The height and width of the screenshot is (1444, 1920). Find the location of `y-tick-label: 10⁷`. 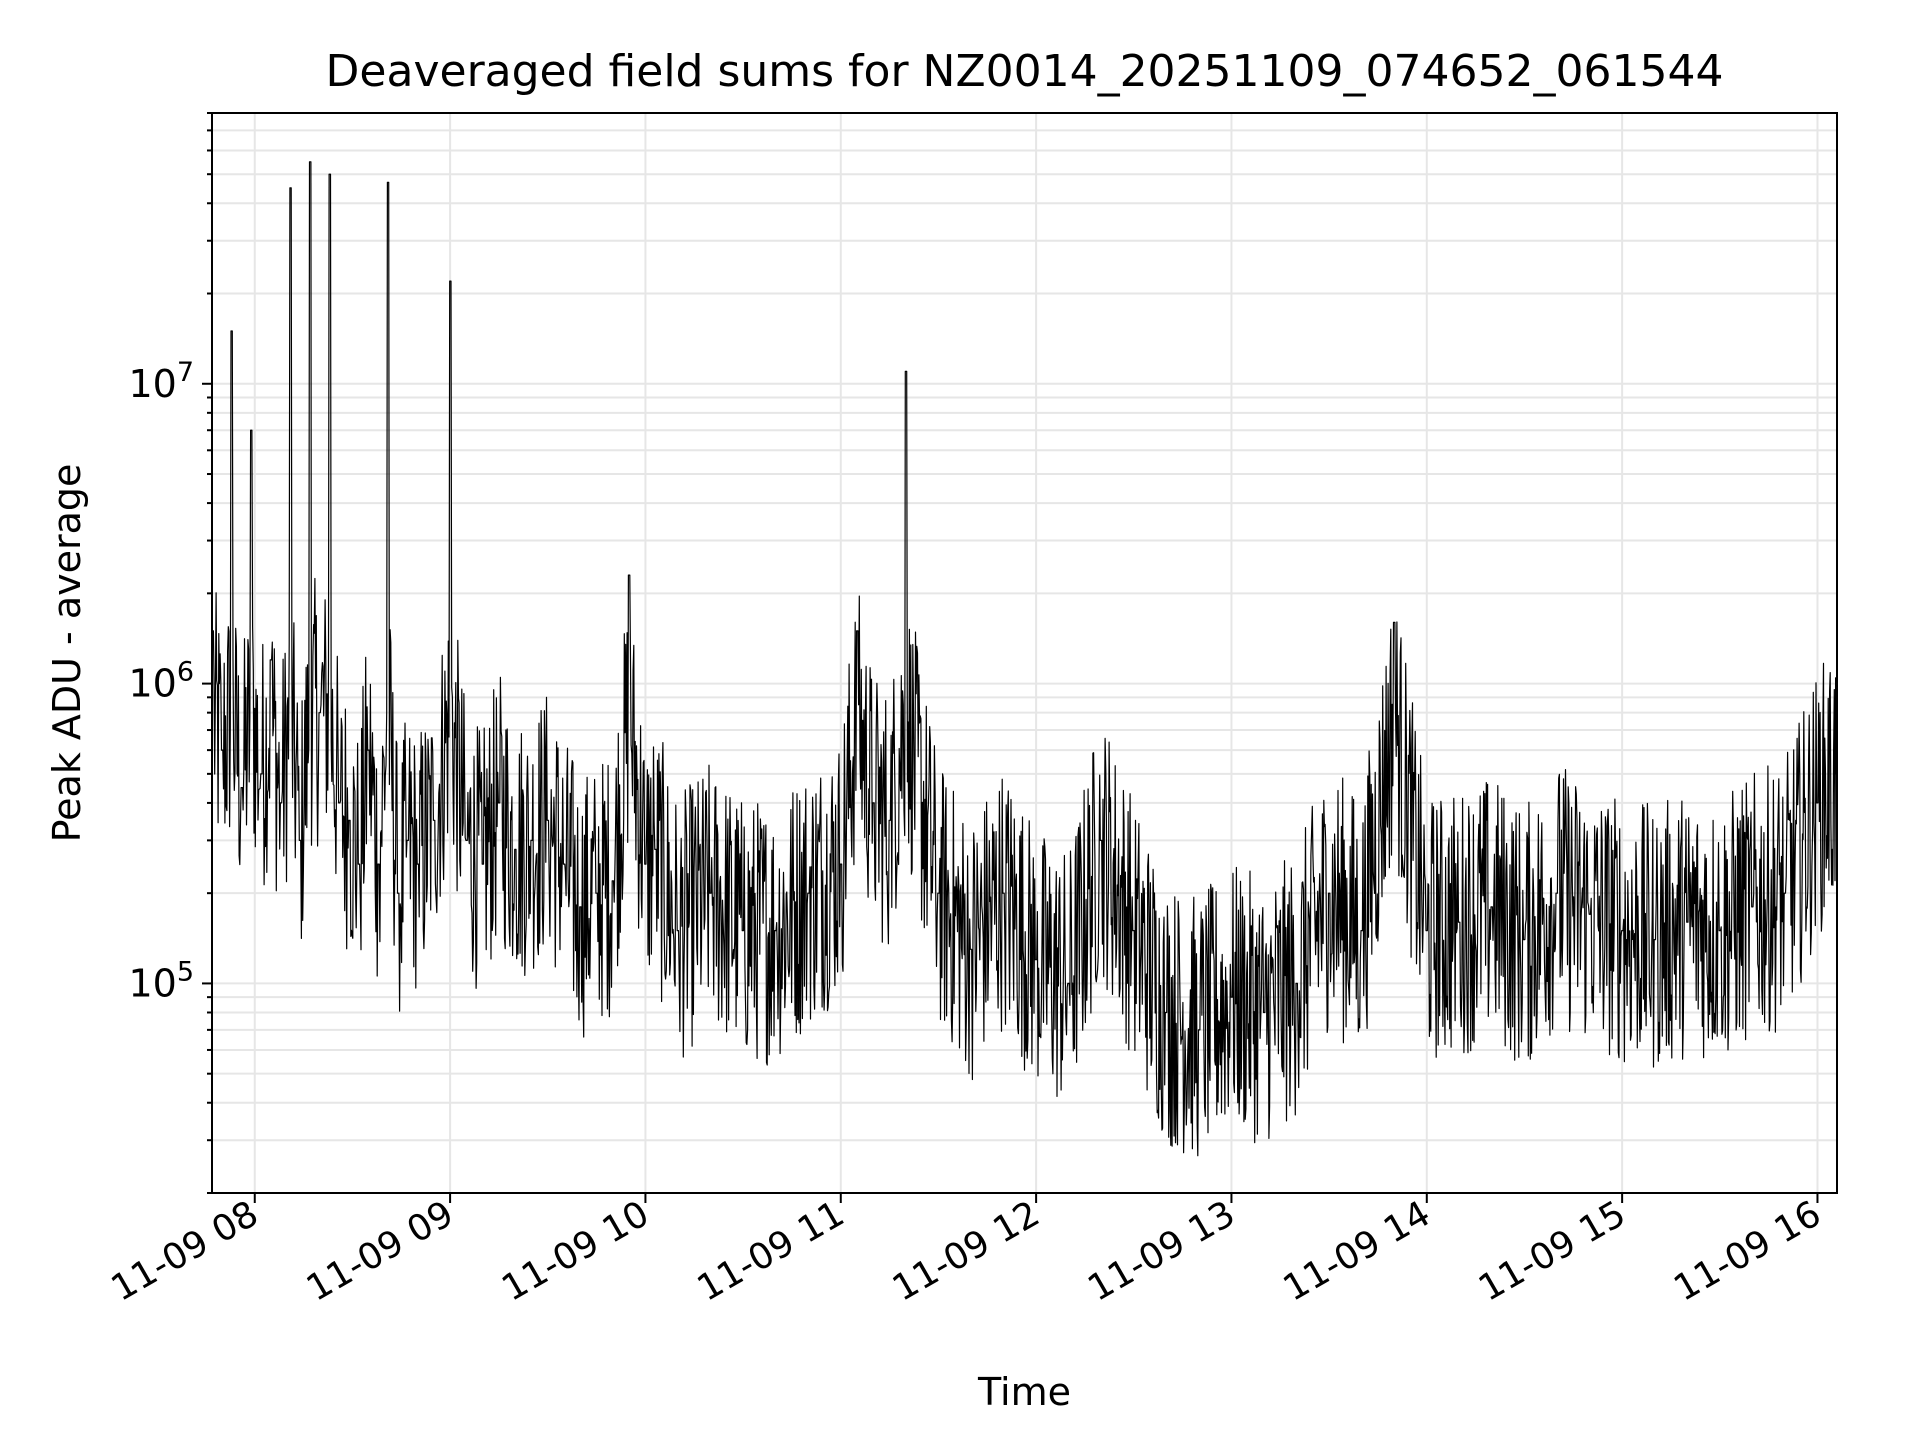

y-tick-label: 10⁷ is located at coordinates (161, 381).